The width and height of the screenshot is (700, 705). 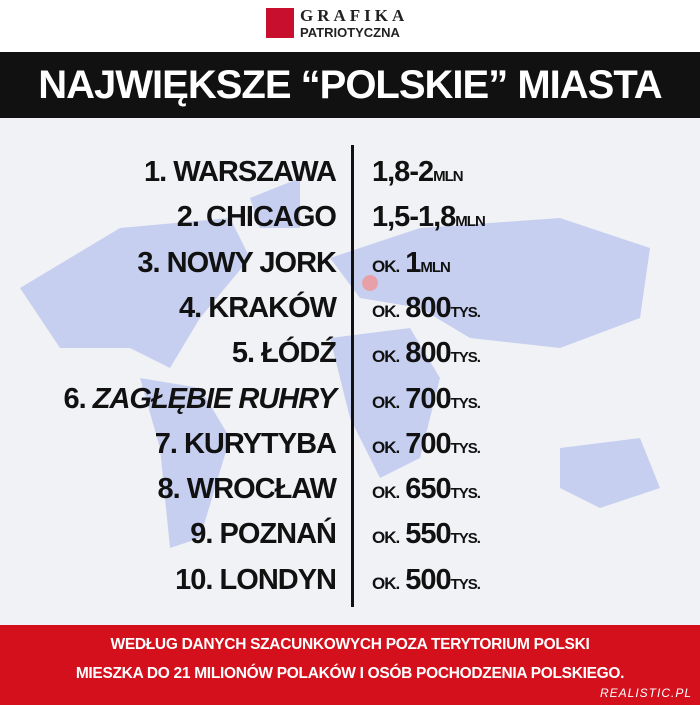 What do you see at coordinates (155, 172) in the screenshot?
I see `rank: 1.` at bounding box center [155, 172].